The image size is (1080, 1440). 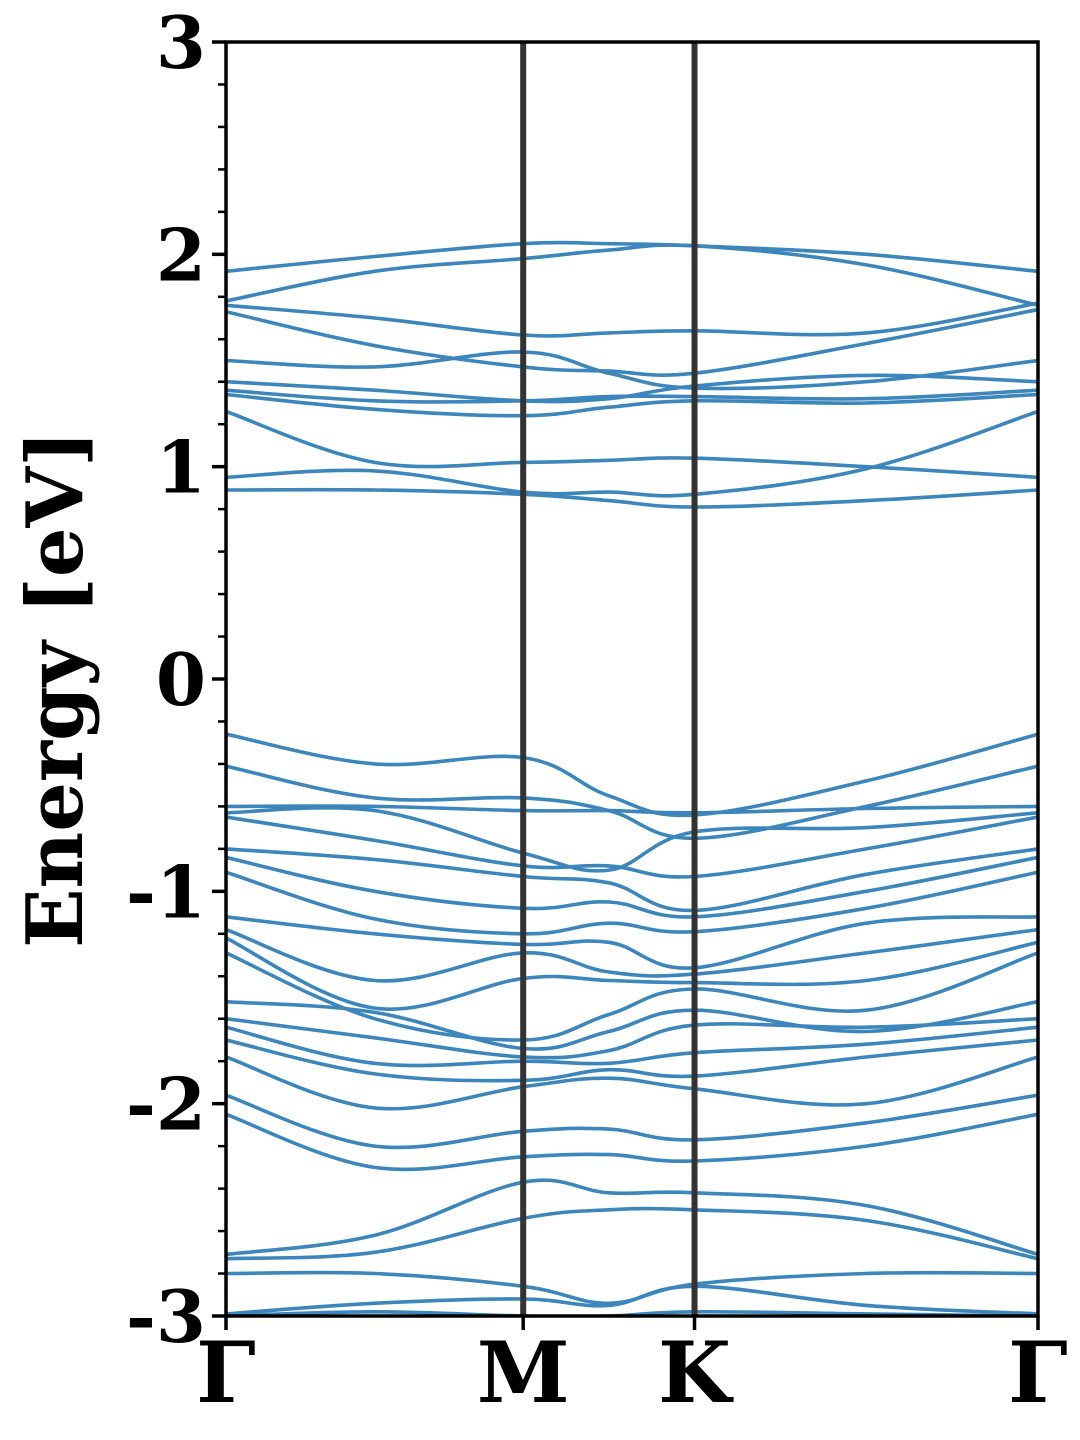 What do you see at coordinates (166, 1104) in the screenshot?
I see `y-tick-label: -2` at bounding box center [166, 1104].